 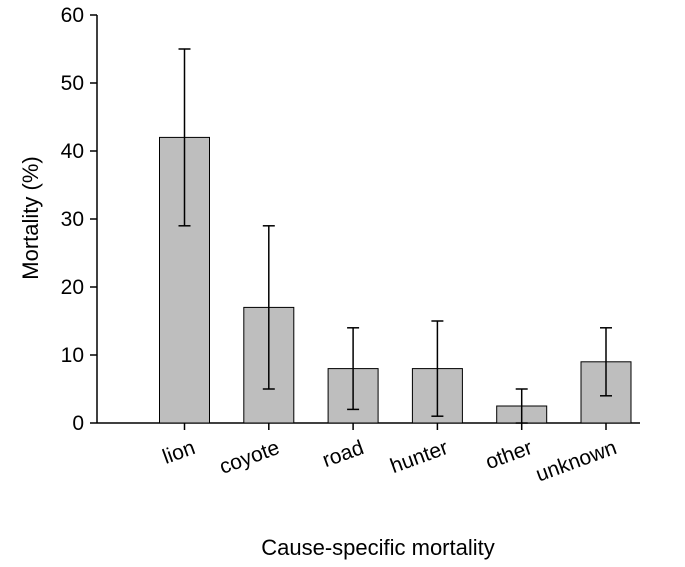 I want to click on y-tick-label: 0, so click(x=78, y=423).